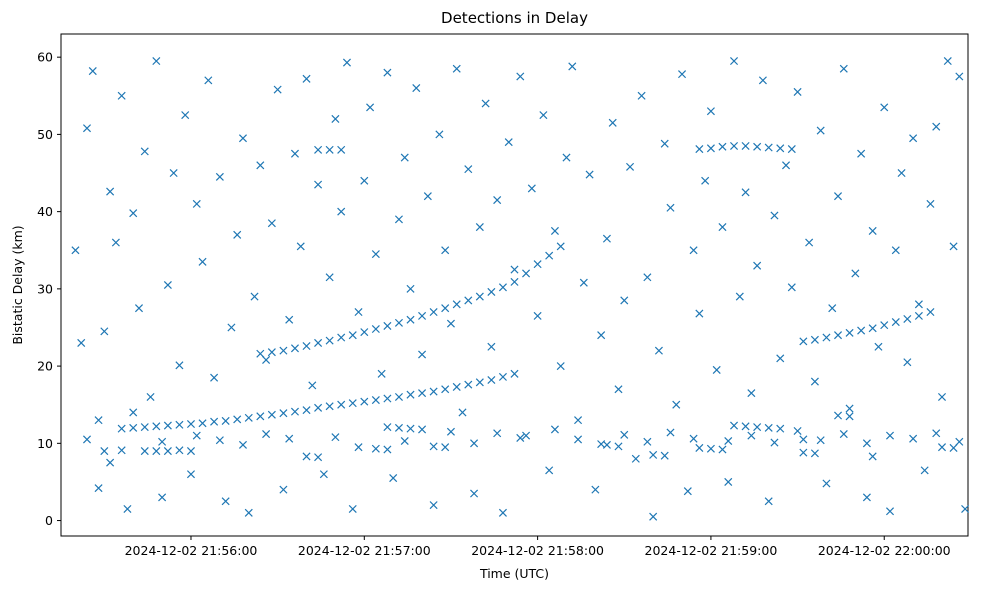 The image size is (989, 590). I want to click on y-tick-label: 60, so click(45, 57).